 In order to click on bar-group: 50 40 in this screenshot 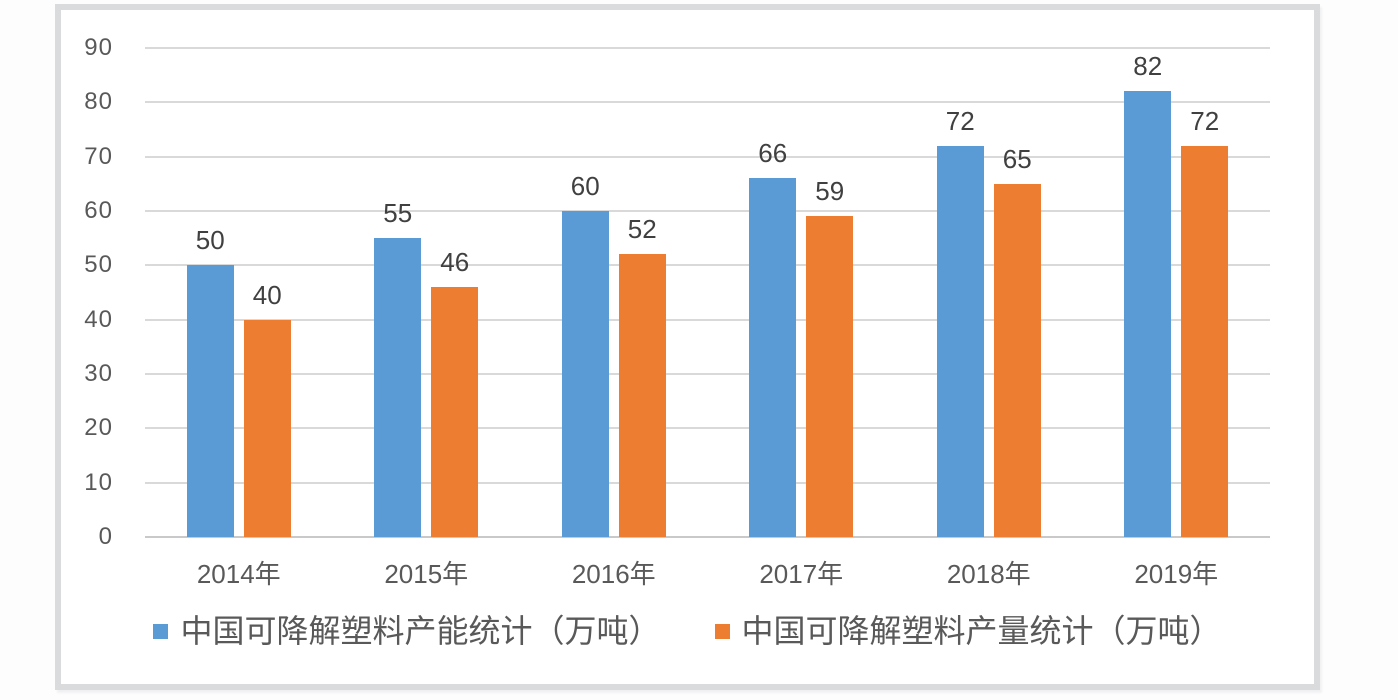, I will do `click(239, 292)`.